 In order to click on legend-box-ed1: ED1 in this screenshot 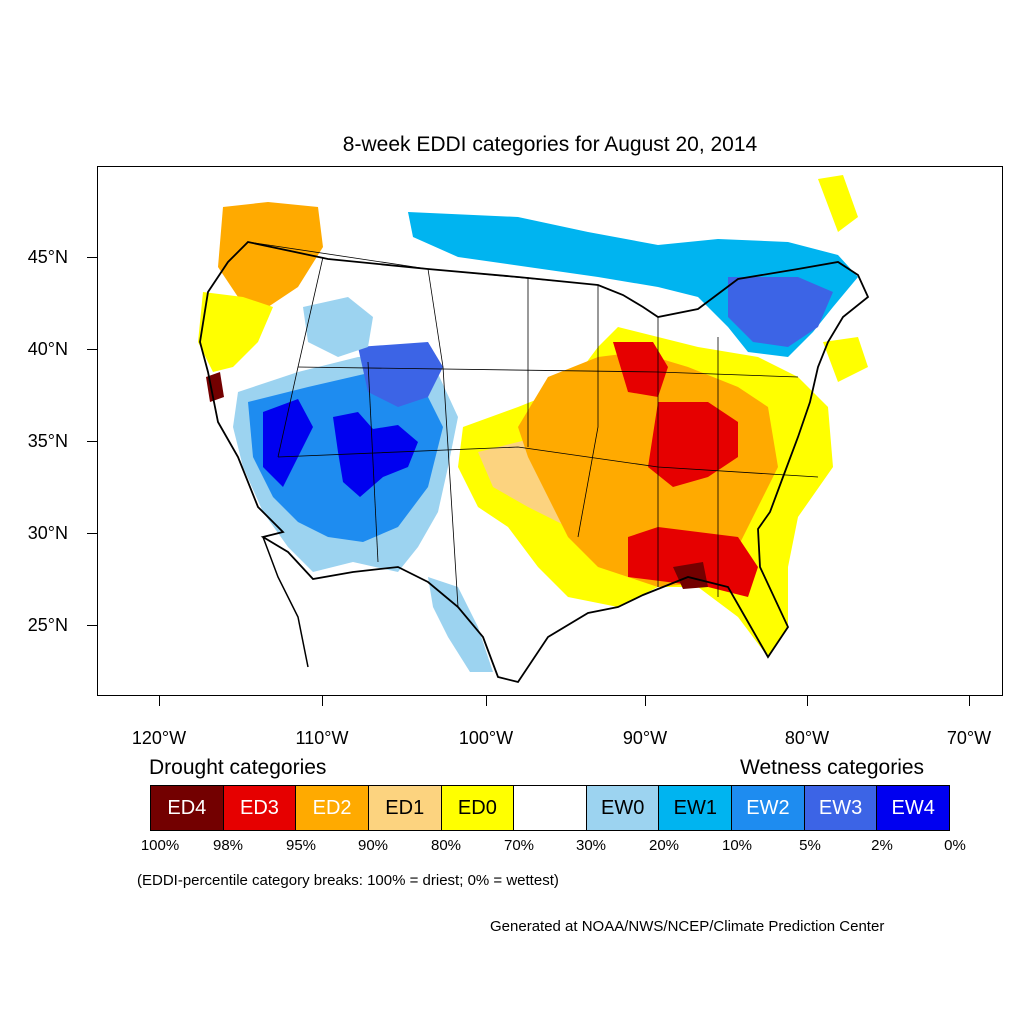, I will do `click(405, 808)`.